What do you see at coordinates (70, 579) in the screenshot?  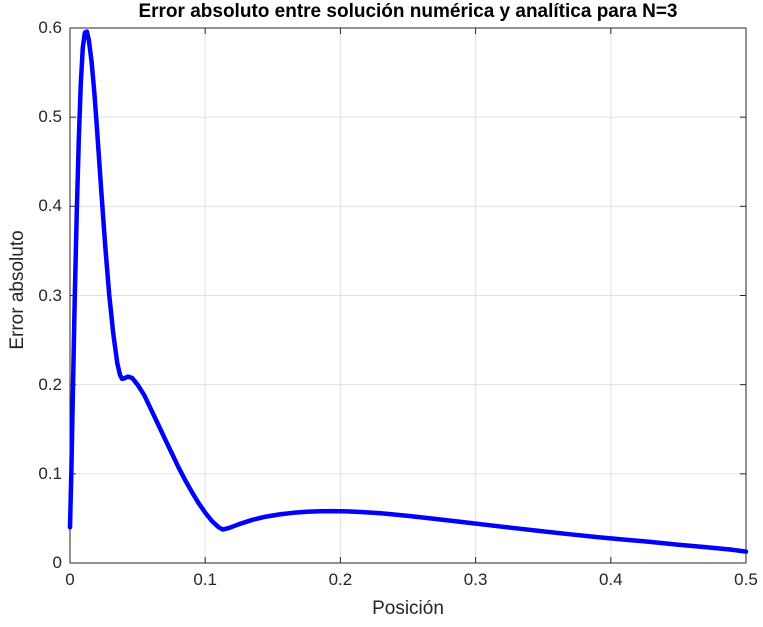 I see `x-tick-label: 0` at bounding box center [70, 579].